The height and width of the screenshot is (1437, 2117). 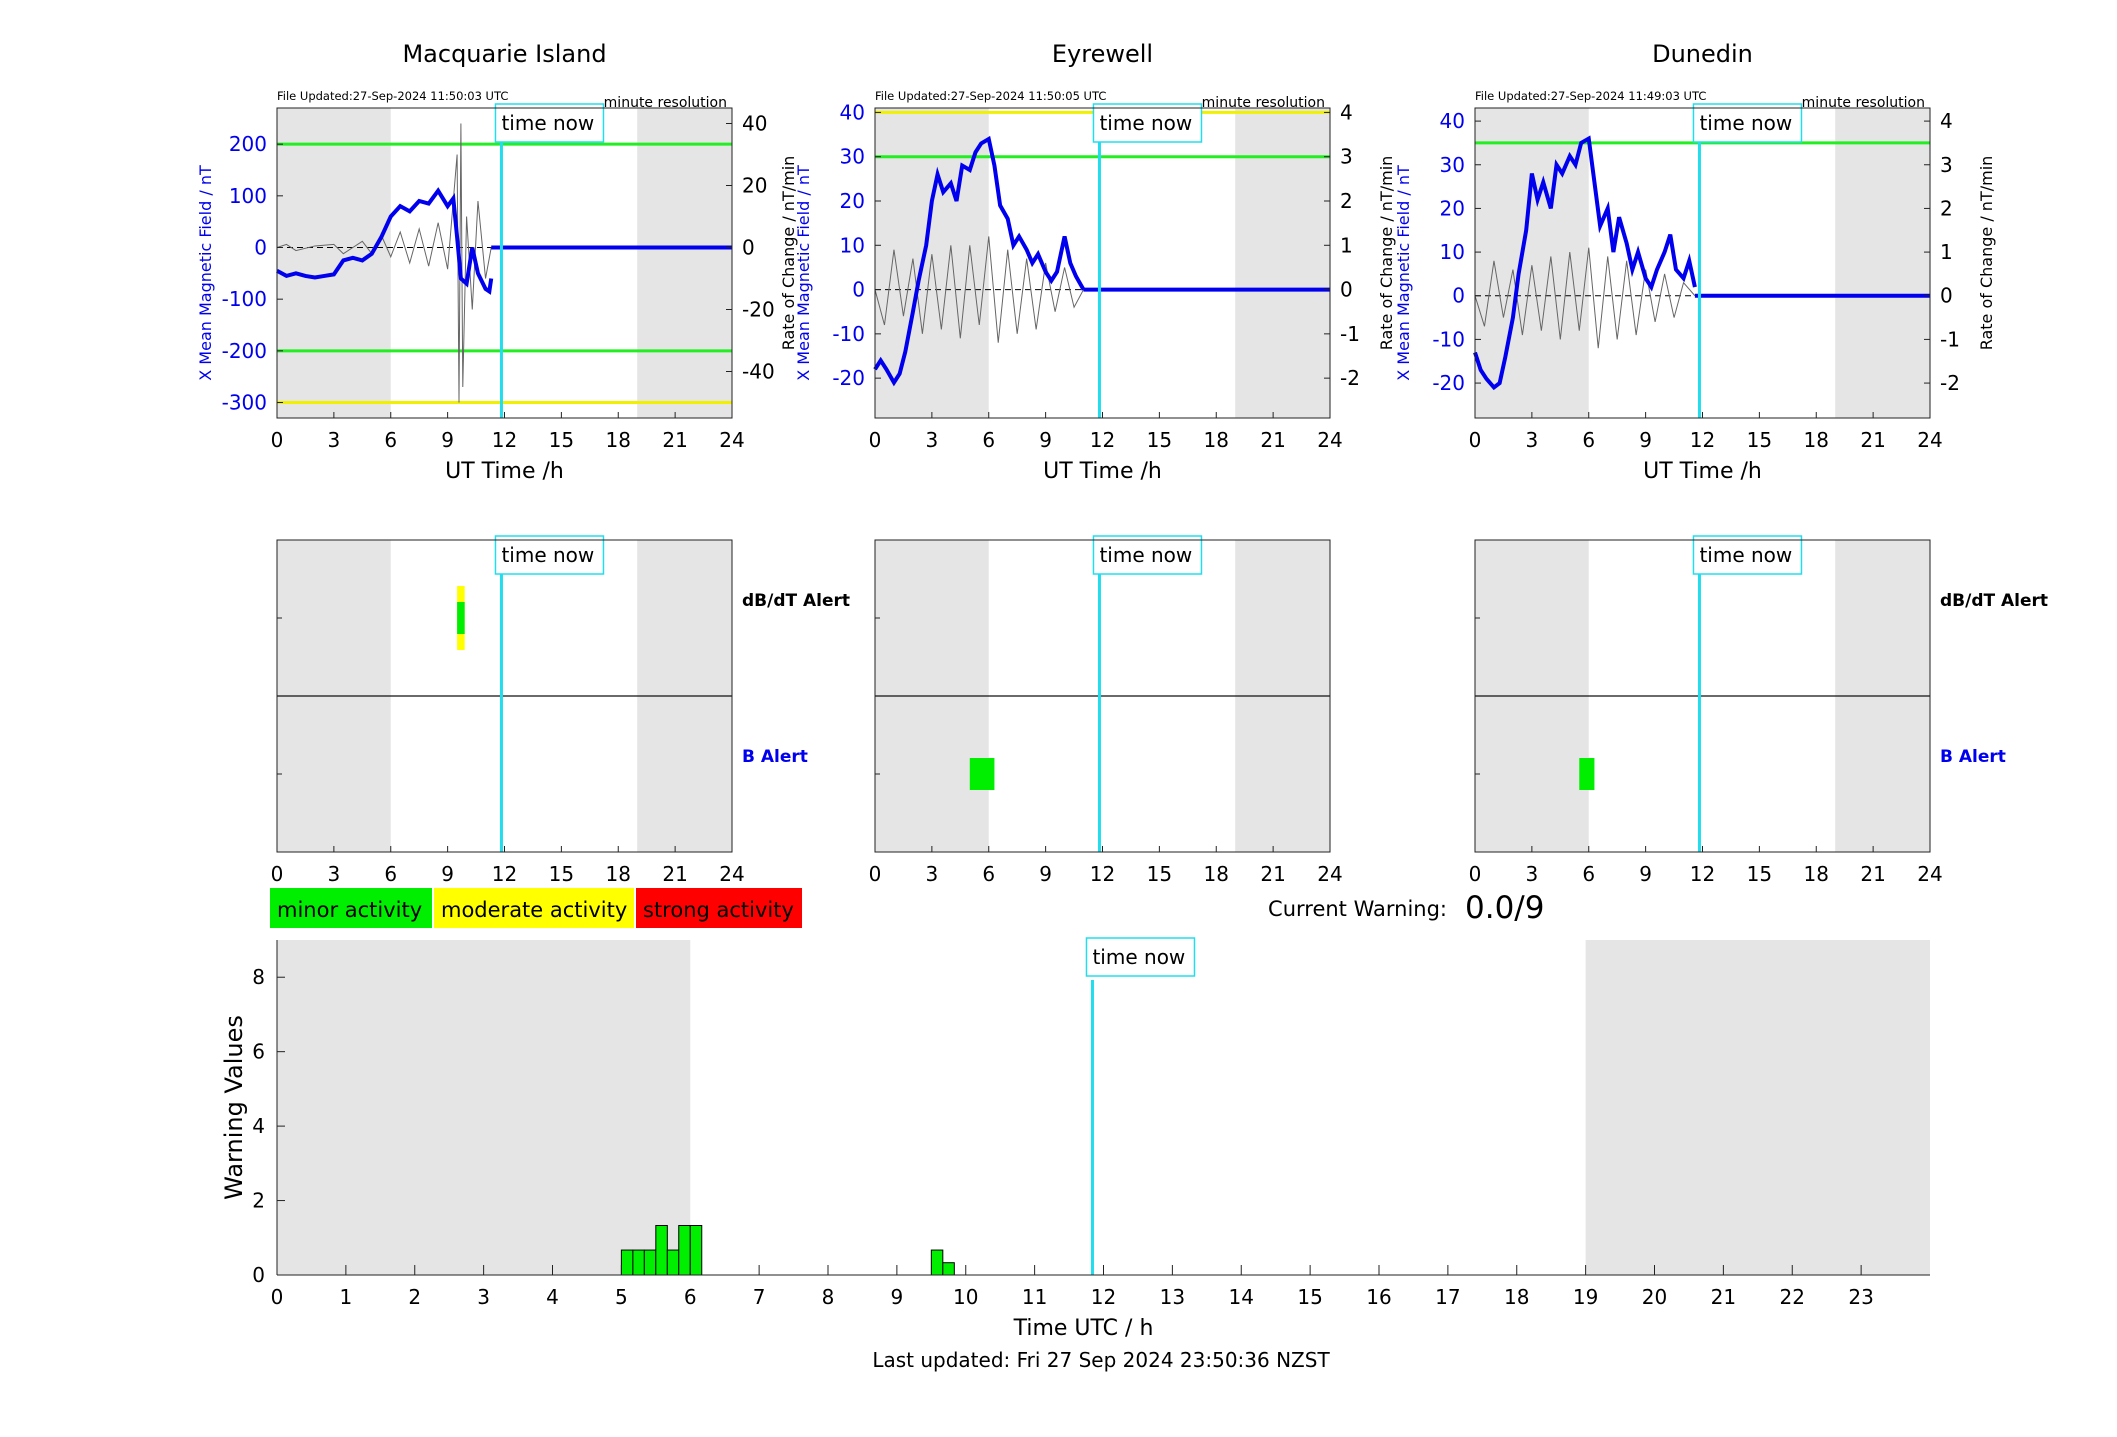 What do you see at coordinates (796, 601) in the screenshot?
I see `dbdt-alert-label: dB/dT Alert` at bounding box center [796, 601].